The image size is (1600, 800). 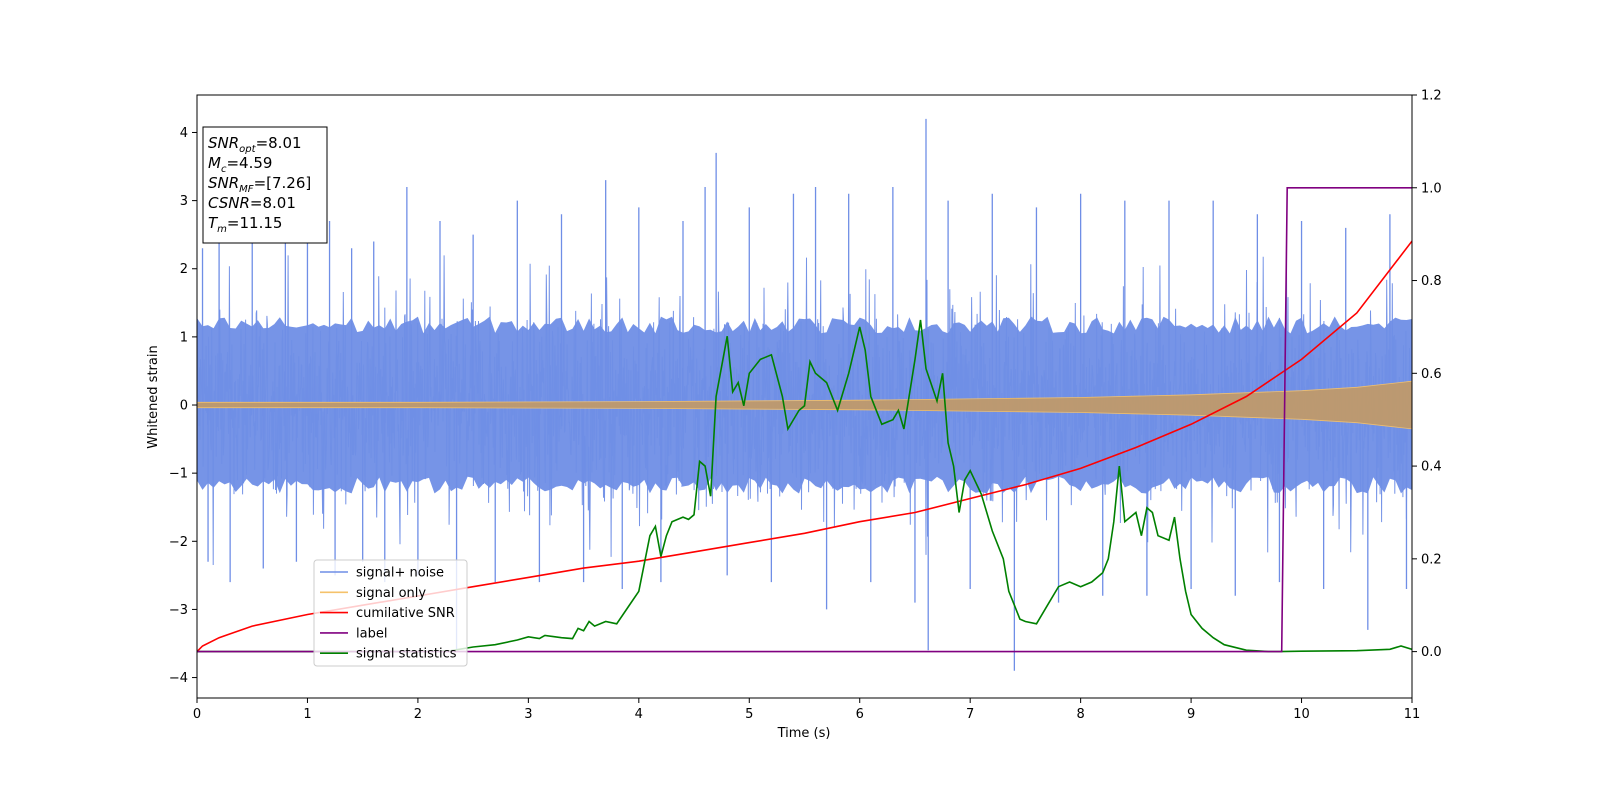 I want to click on legend-label-2: cumilative SNR, so click(x=405, y=613).